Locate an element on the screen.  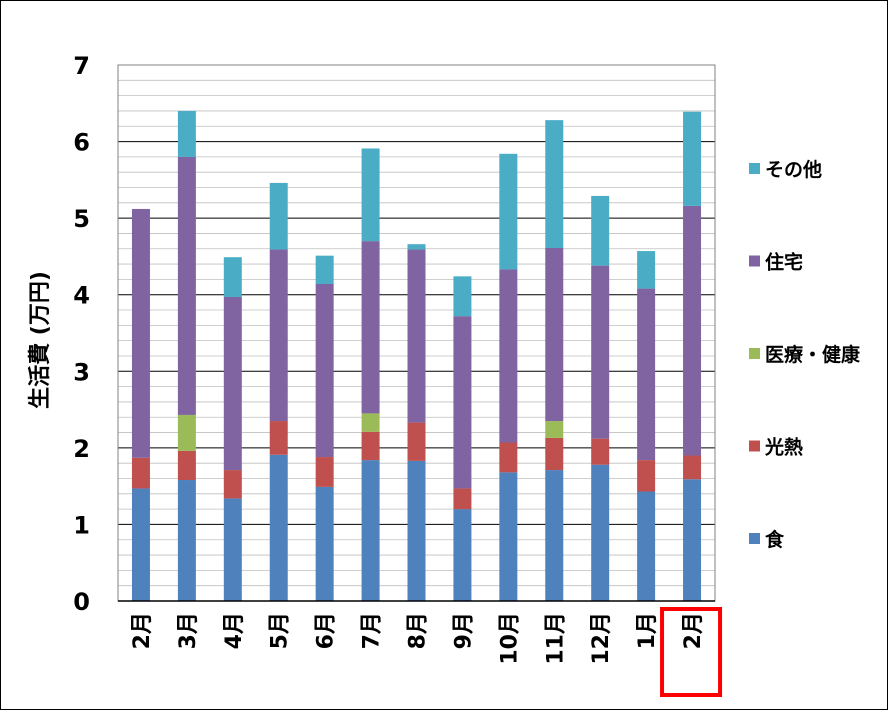
y-tick-label: 2 is located at coordinates (81, 449).